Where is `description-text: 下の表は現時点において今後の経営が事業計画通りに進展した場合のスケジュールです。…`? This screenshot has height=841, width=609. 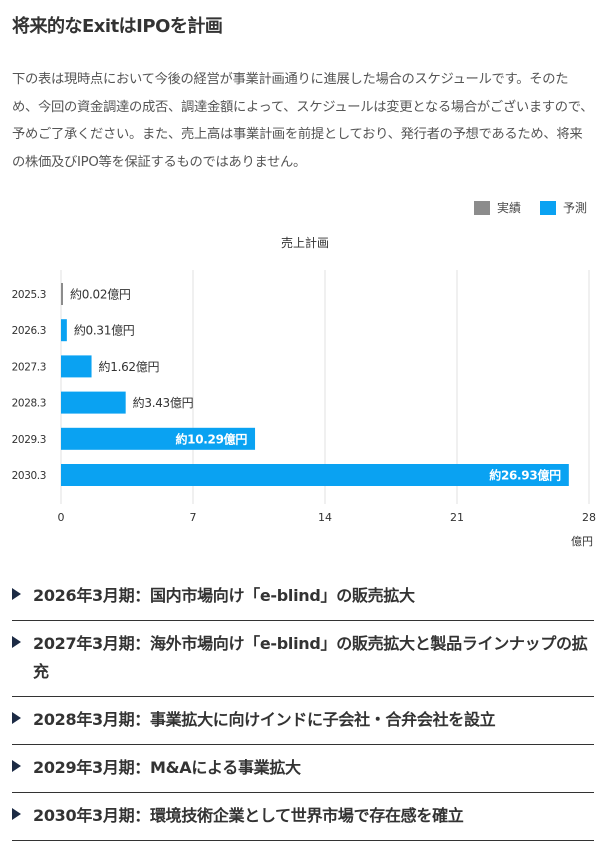 description-text: 下の表は現時点において今後の経営が事業計画通りに進展した場合のスケジュールです。… is located at coordinates (303, 121).